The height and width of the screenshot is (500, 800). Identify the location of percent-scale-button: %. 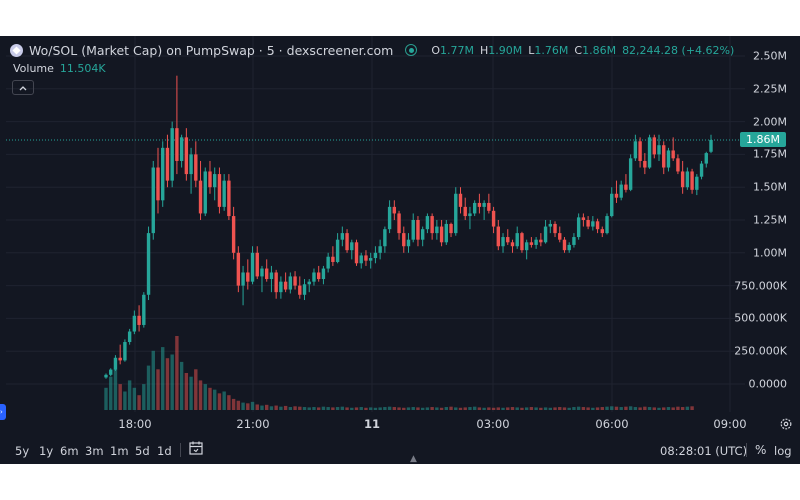
(761, 450).